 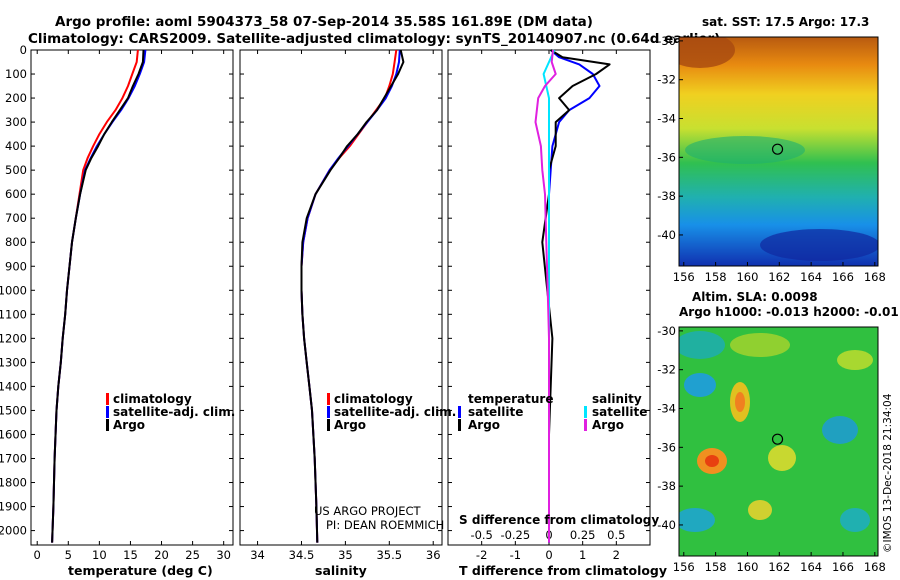 What do you see at coordinates (13, 314) in the screenshot?
I see `depth-tick-label: 1100` at bounding box center [13, 314].